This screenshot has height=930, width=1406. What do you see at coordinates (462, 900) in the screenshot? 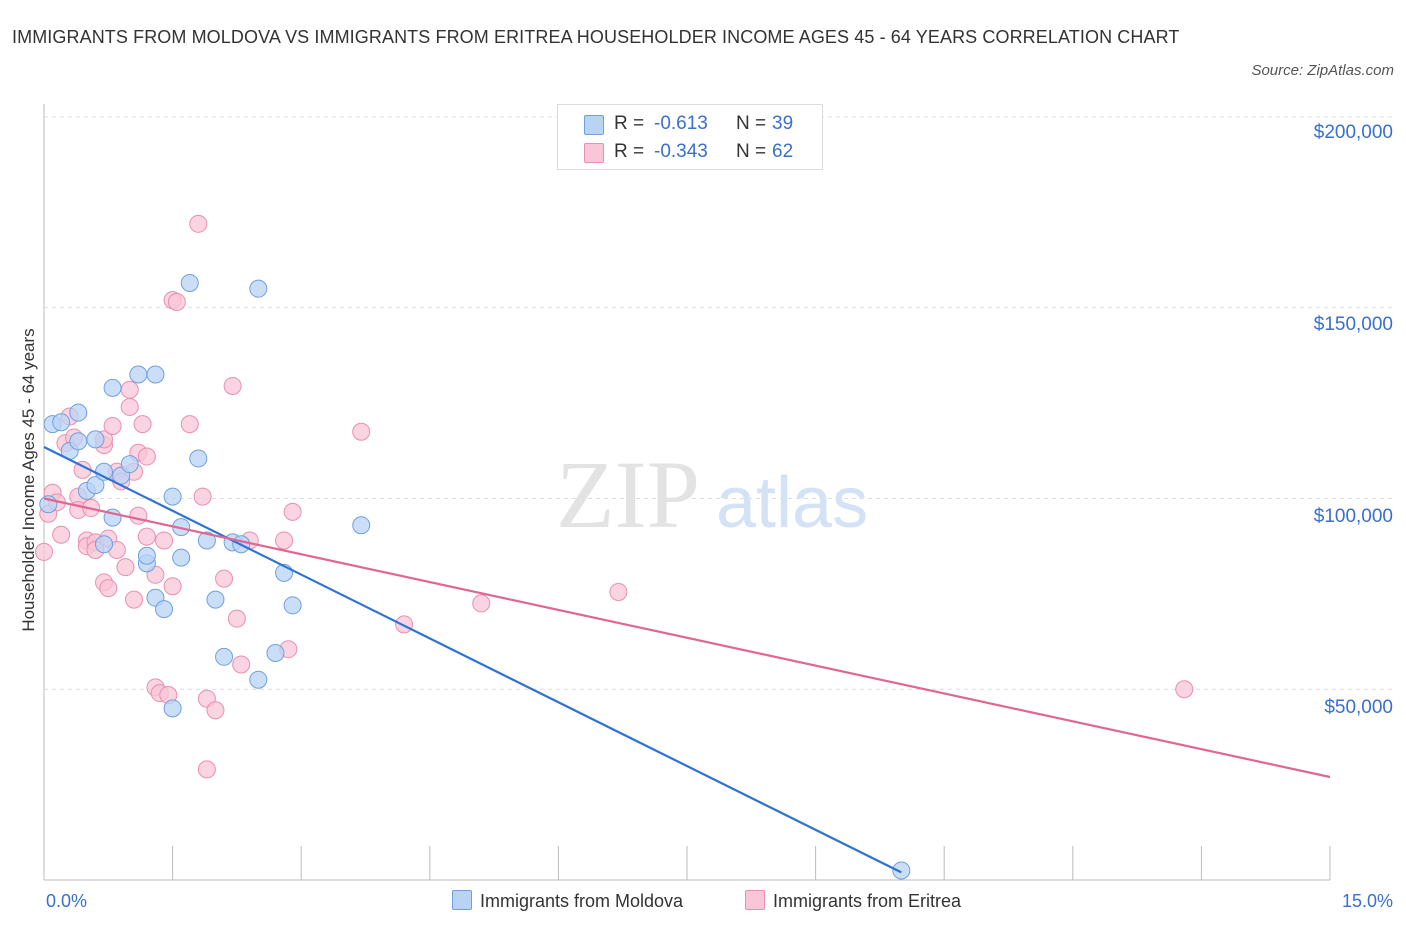
I see `bottom-moldova-swatch` at bounding box center [462, 900].